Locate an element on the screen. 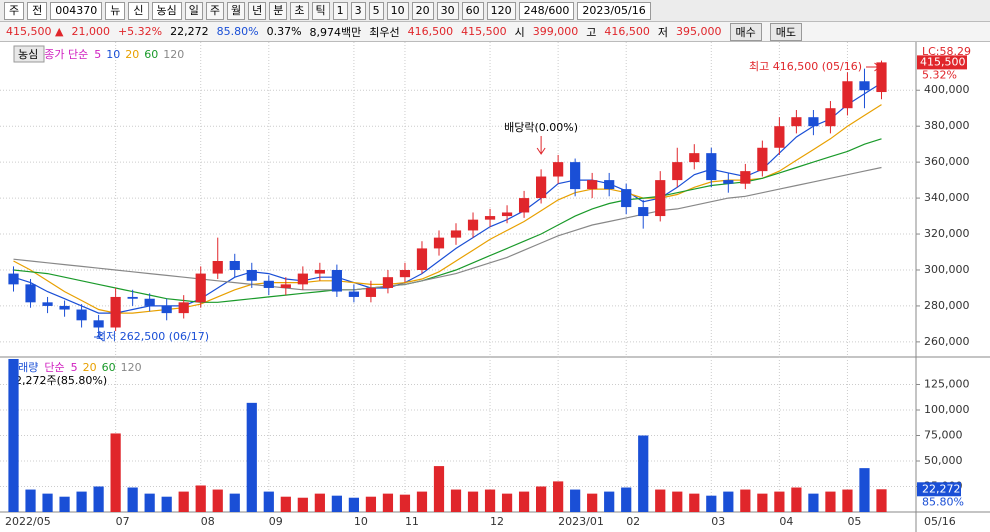 This screenshot has height=532, width=990. period-button: 월 is located at coordinates (236, 10).